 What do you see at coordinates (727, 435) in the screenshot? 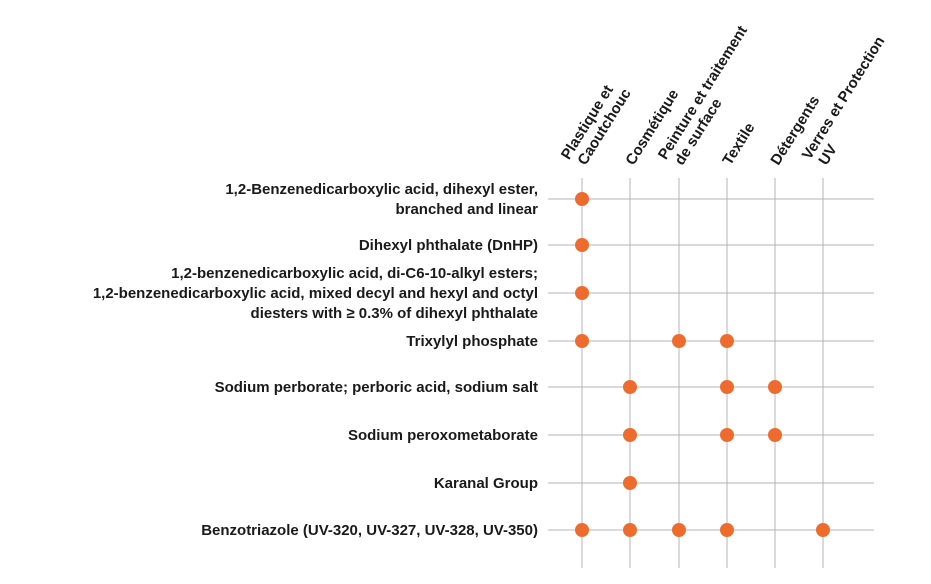
I see `dot-row5-col3` at bounding box center [727, 435].